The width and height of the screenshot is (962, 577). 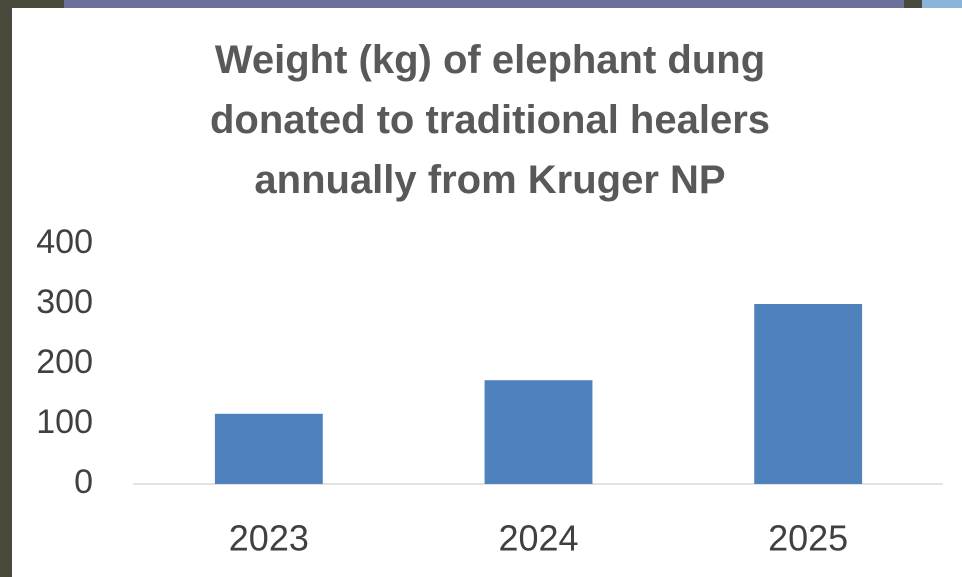 What do you see at coordinates (538, 538) in the screenshot?
I see `x-tick-label: 2024` at bounding box center [538, 538].